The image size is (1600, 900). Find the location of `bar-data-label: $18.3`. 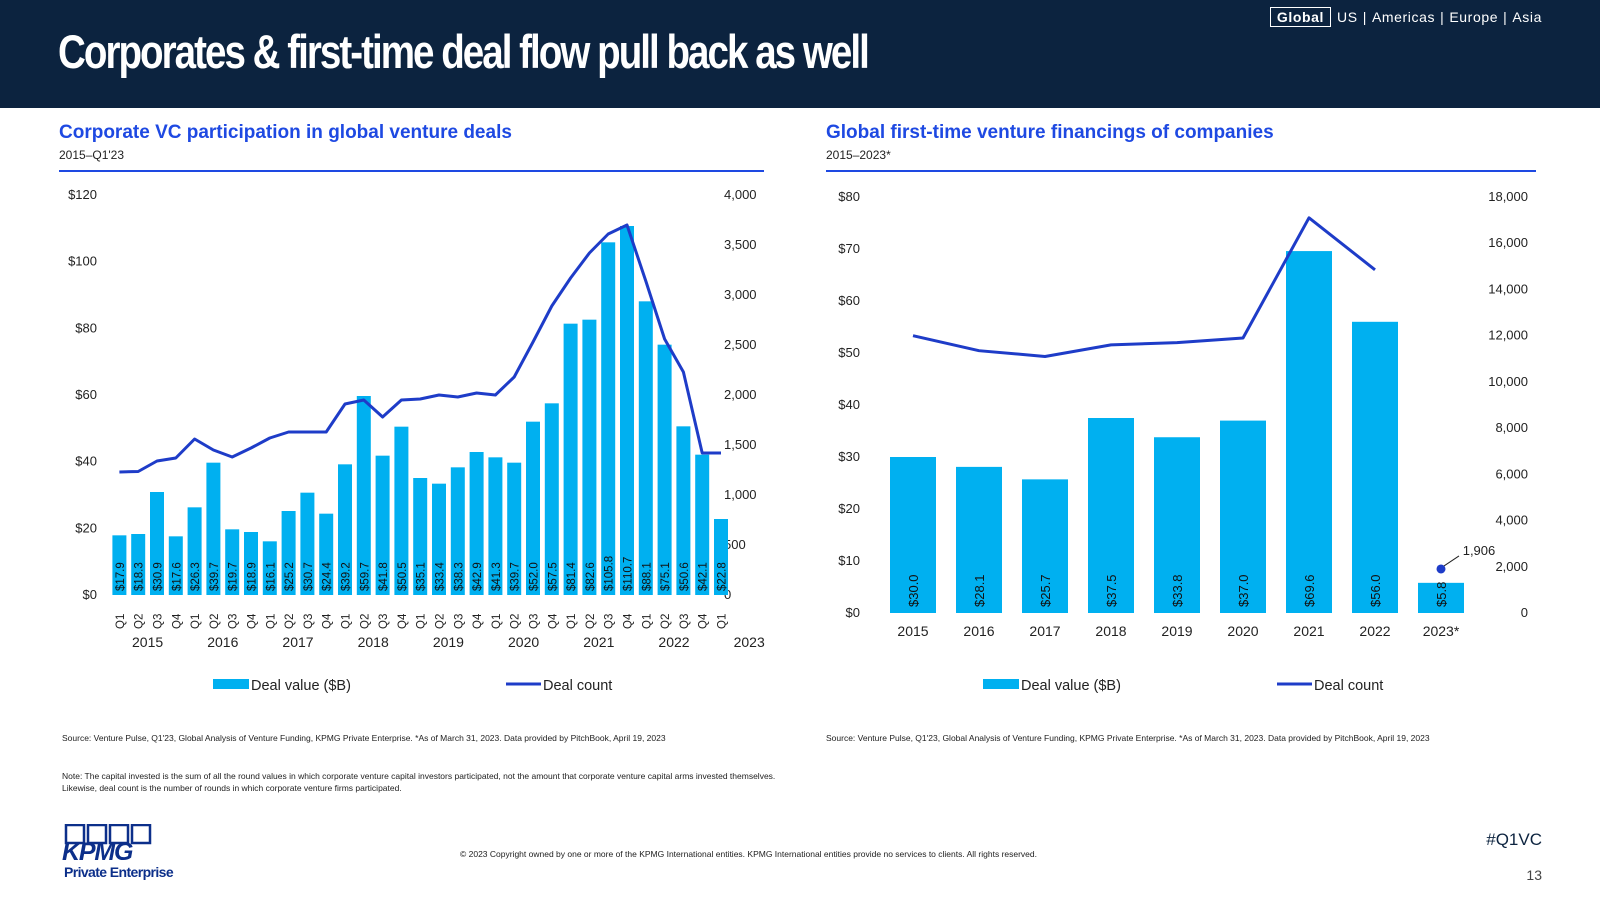

bar-data-label: $18.3 is located at coordinates (140, 576).